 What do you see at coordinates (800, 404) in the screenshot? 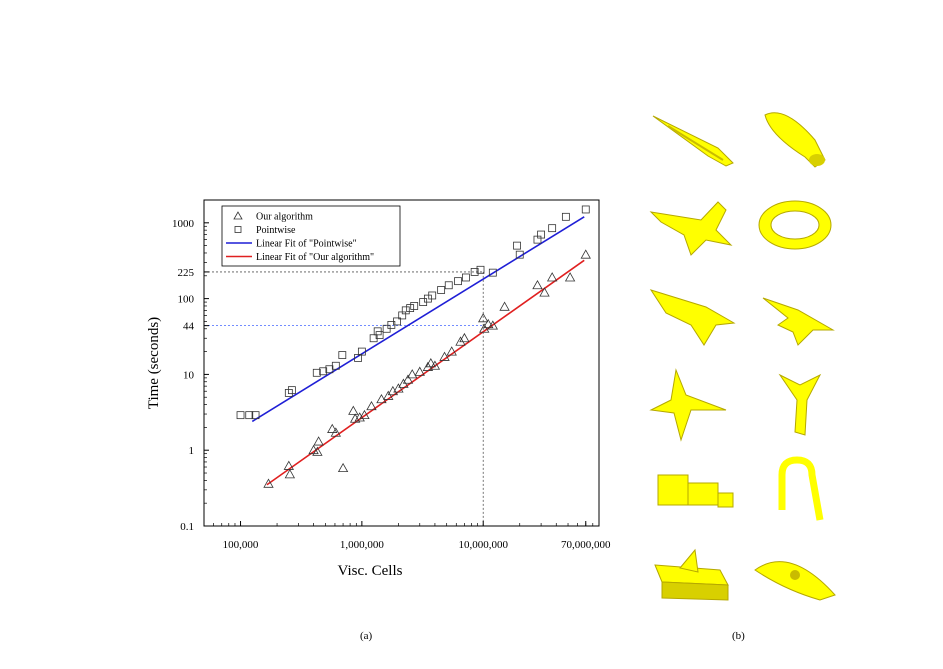
I see `wing-section-model-image` at bounding box center [800, 404].